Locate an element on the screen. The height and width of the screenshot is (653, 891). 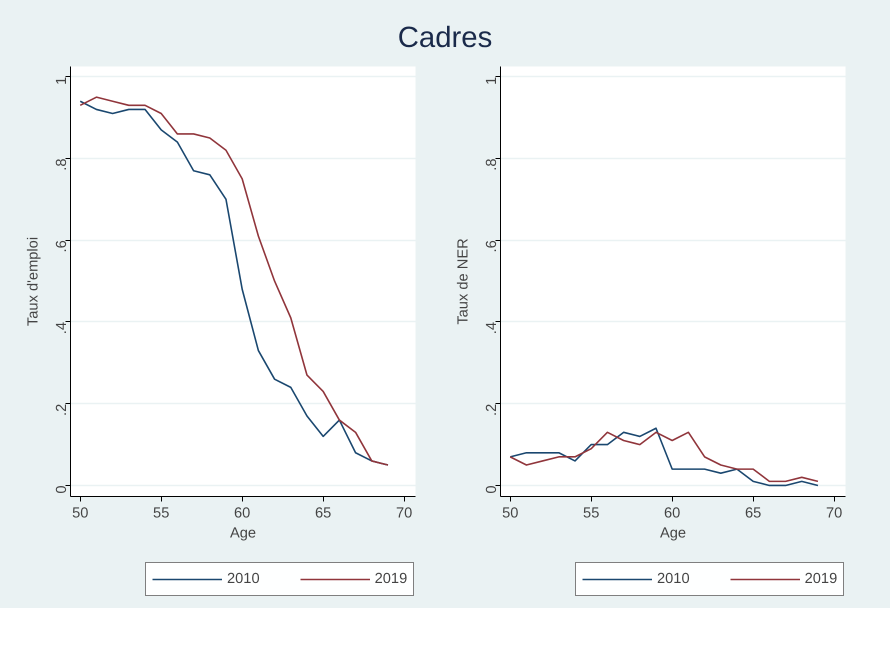
chart-title: Cadres is located at coordinates (445, 38).